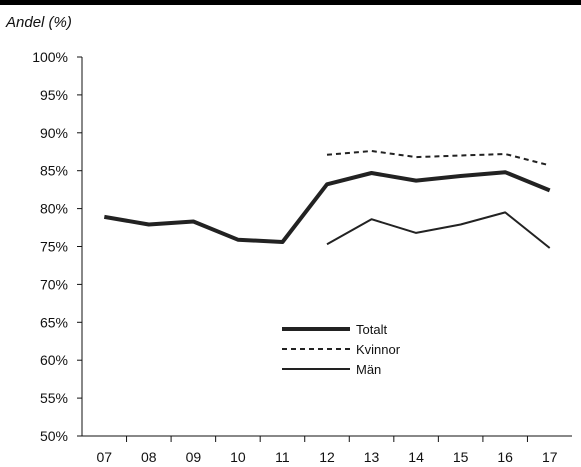 This screenshot has height=467, width=581. What do you see at coordinates (54, 95) in the screenshot?
I see `y-tick-label: 95%` at bounding box center [54, 95].